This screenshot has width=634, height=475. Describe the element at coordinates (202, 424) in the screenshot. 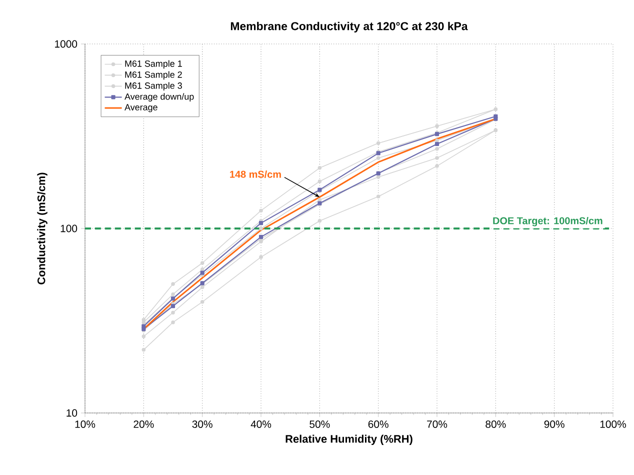

I see `x-tick-label: 30%` at that location.